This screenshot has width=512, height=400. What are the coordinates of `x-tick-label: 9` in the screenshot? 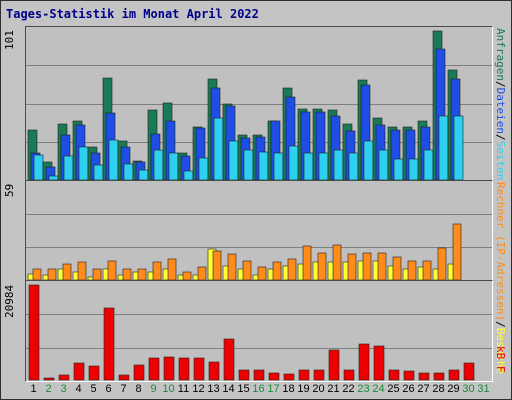 It's located at (153, 389).